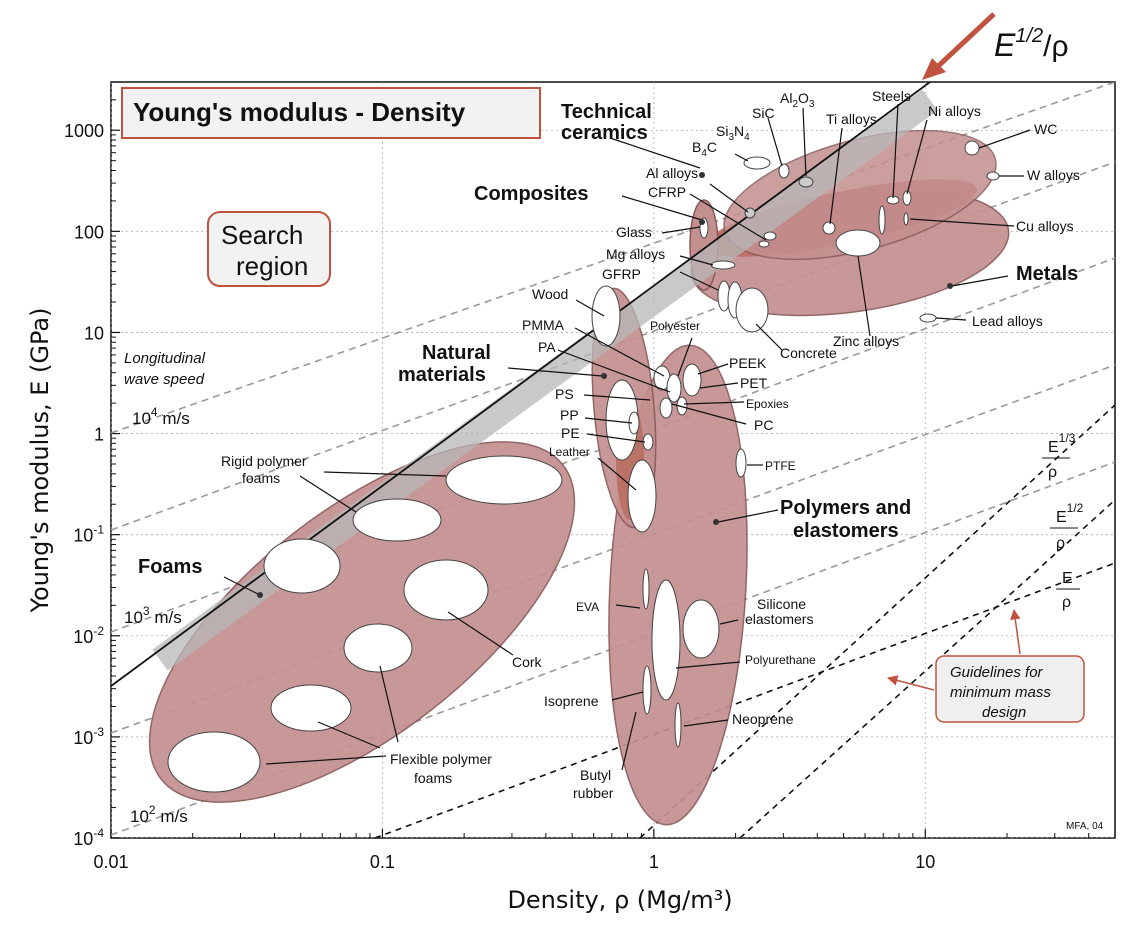  What do you see at coordinates (767, 404) in the screenshot?
I see `label-epoxies: Epoxies` at bounding box center [767, 404].